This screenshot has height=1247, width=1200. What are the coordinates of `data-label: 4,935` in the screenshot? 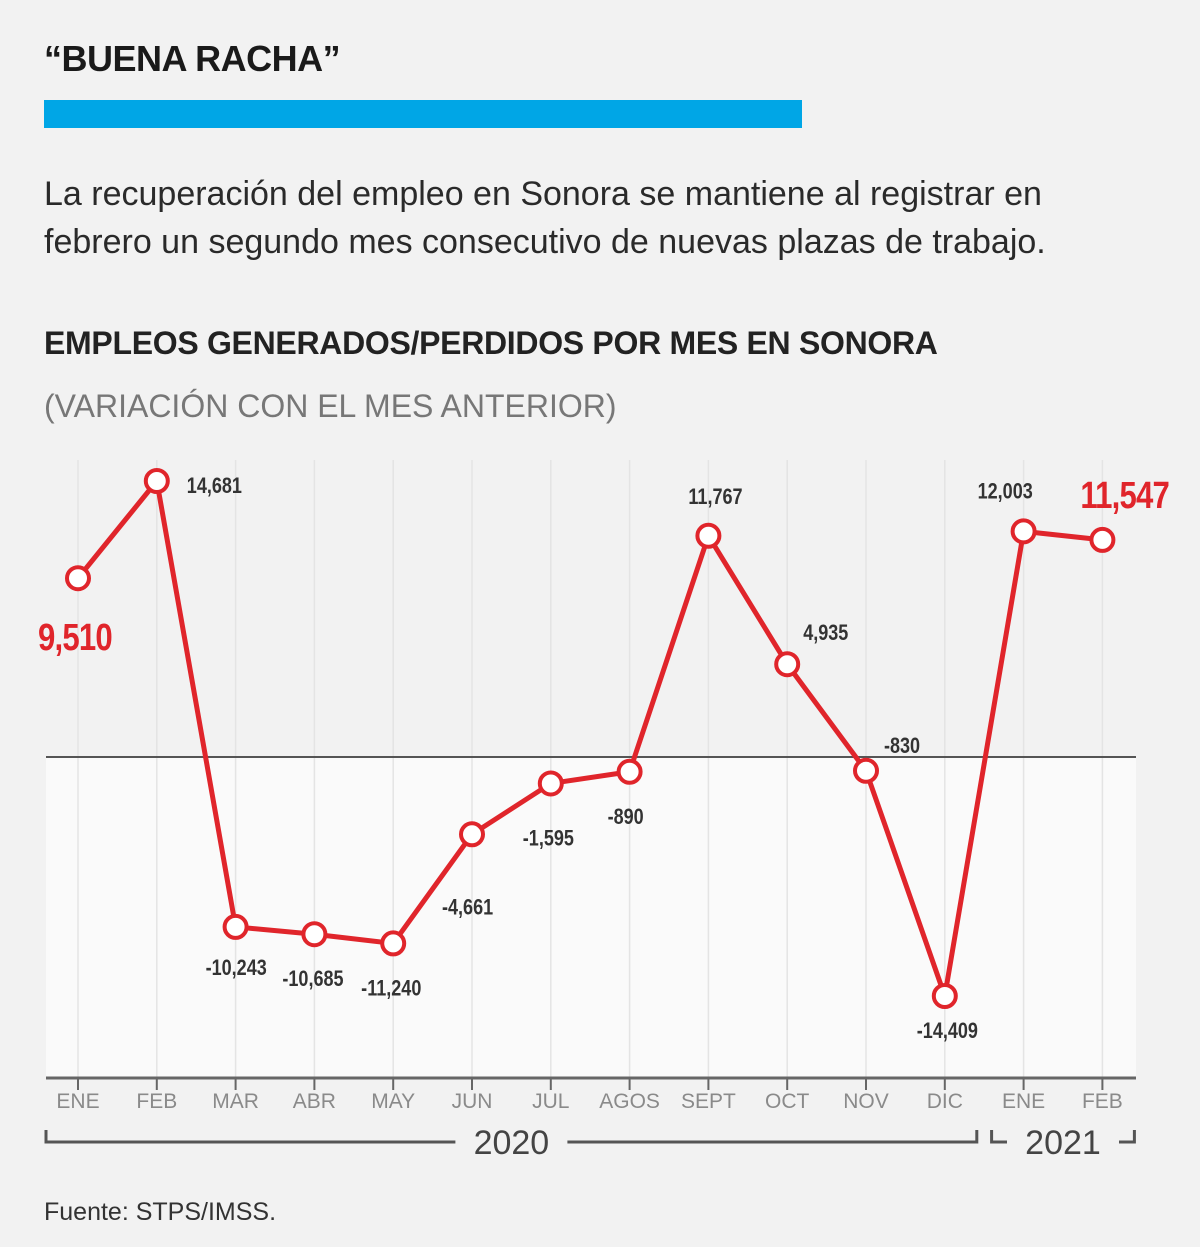 It's located at (825, 634).